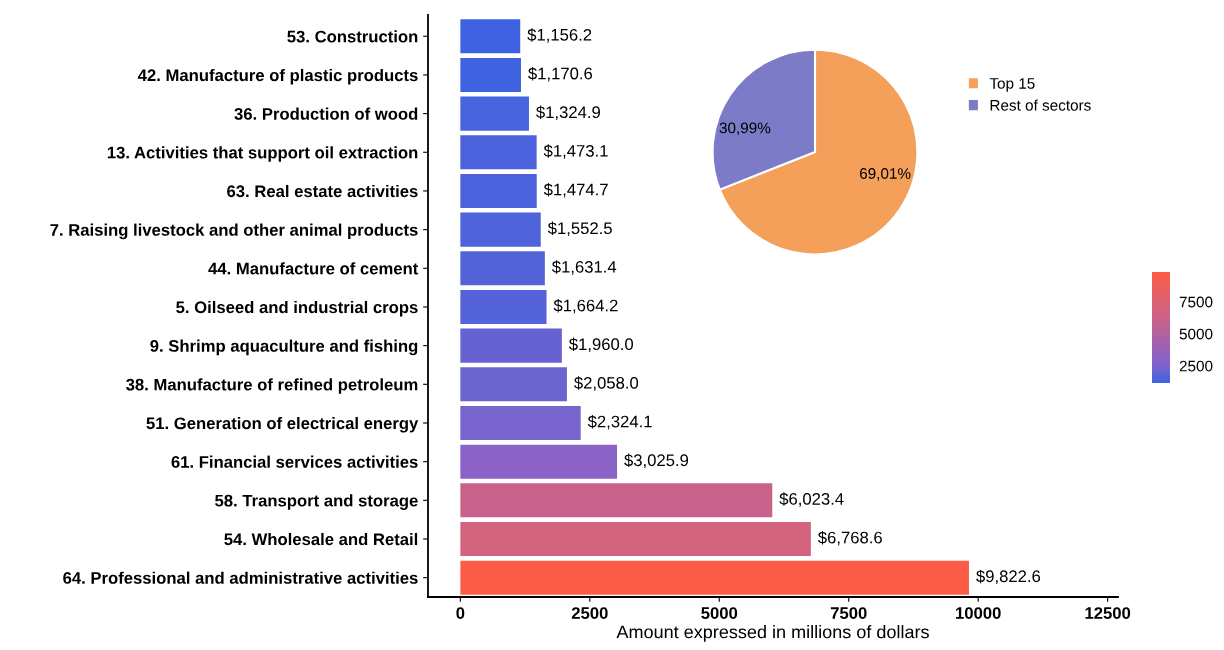 Image resolution: width=1224 pixels, height=650 pixels. Describe the element at coordinates (284, 347) in the screenshot. I see `y-tick-label: 9. Shrimp aquaculture and fishing` at that location.